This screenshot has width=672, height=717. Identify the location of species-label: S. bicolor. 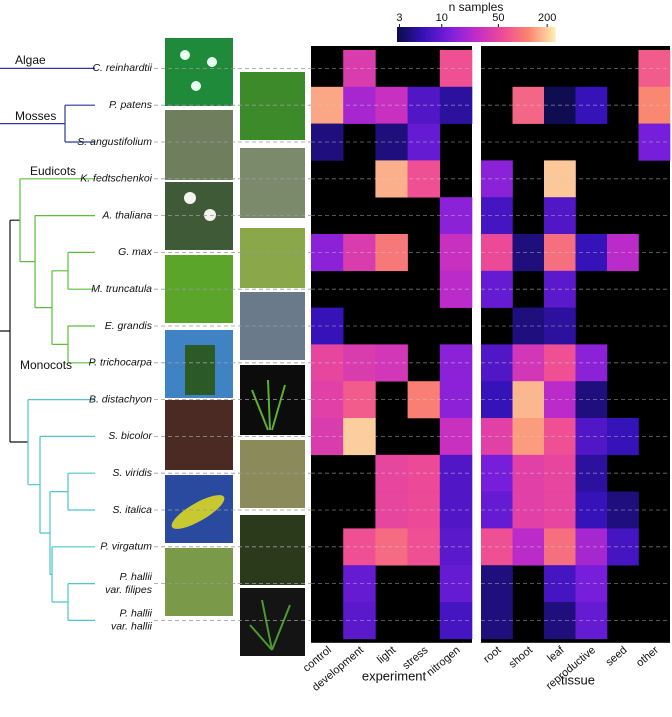
(130, 436).